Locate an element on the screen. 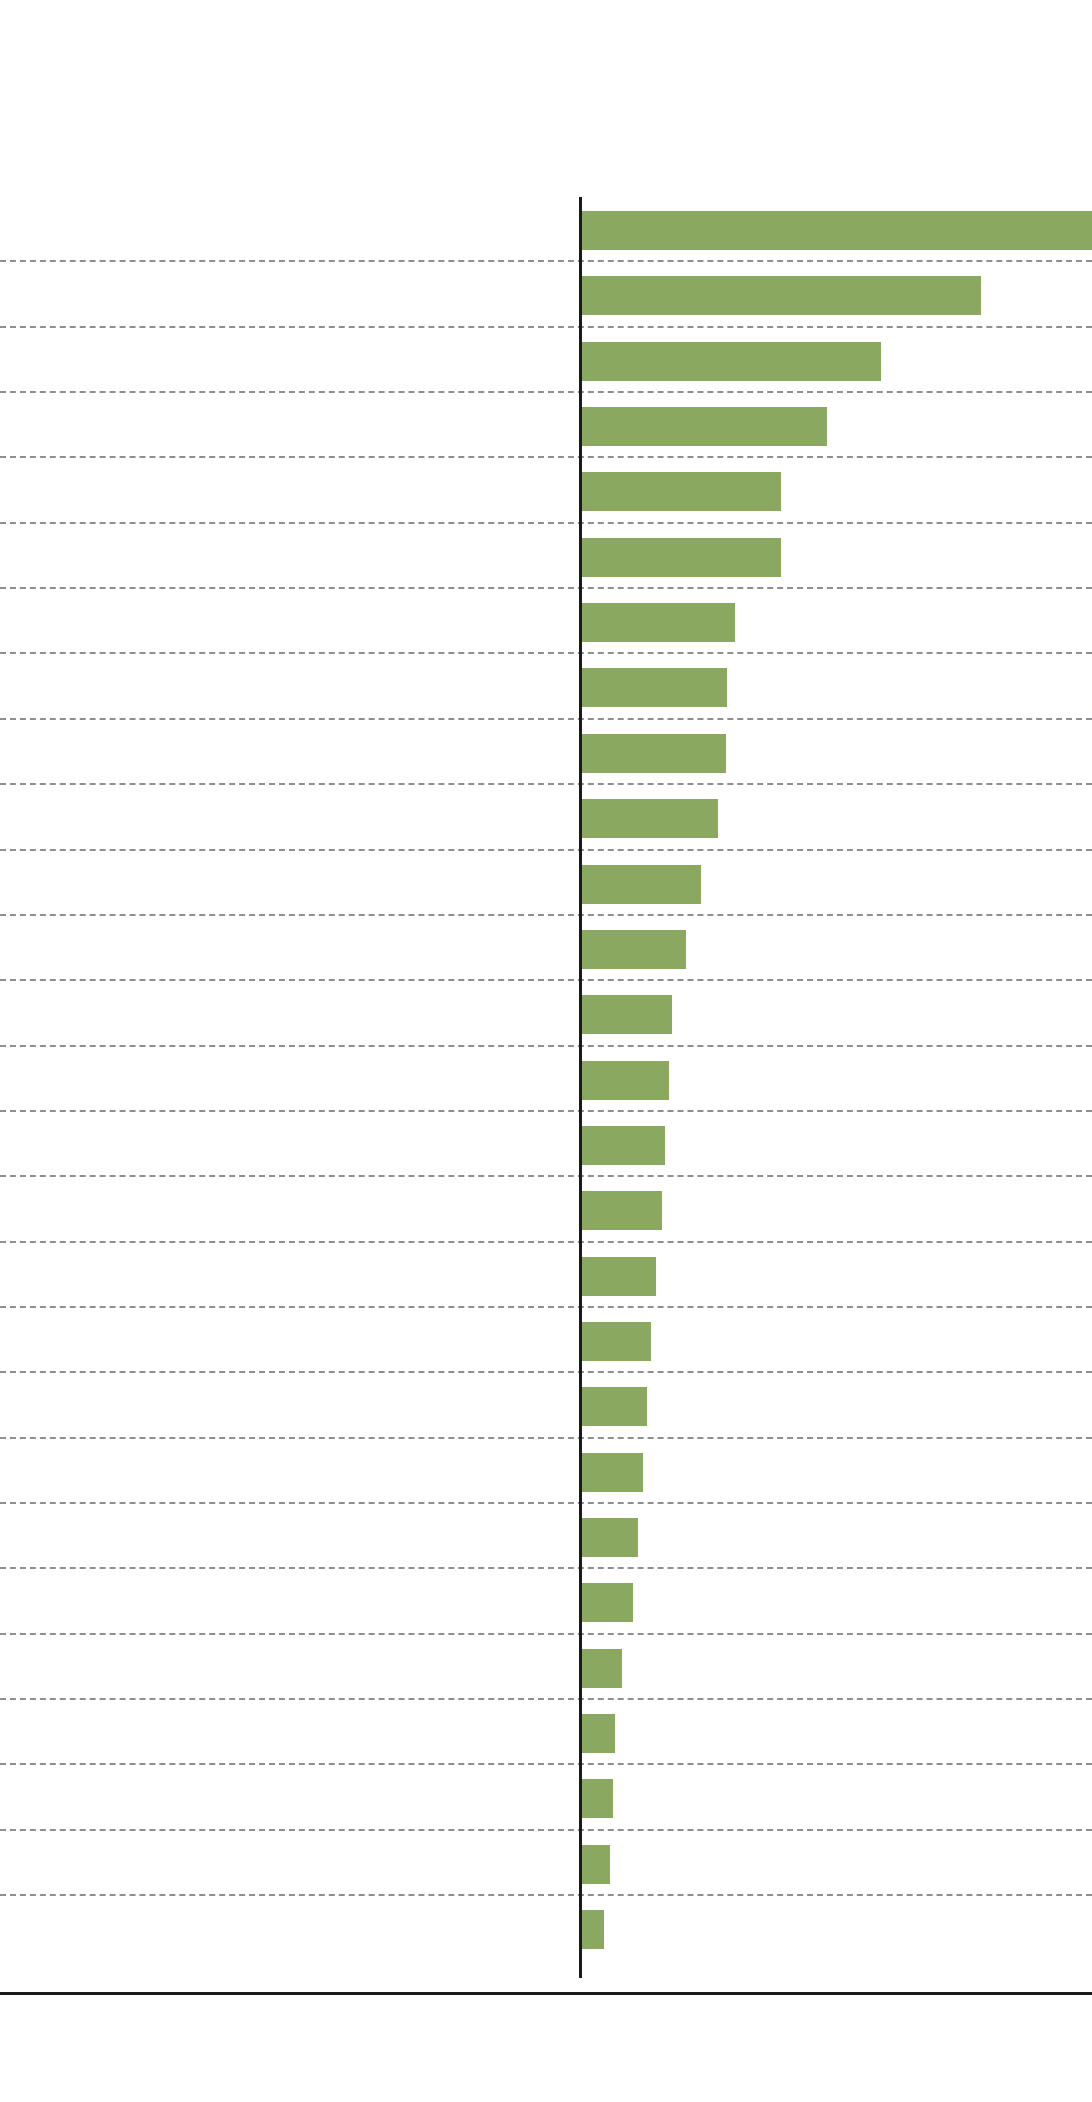 The width and height of the screenshot is (1092, 2102). x-axis-line is located at coordinates (546, 1993).